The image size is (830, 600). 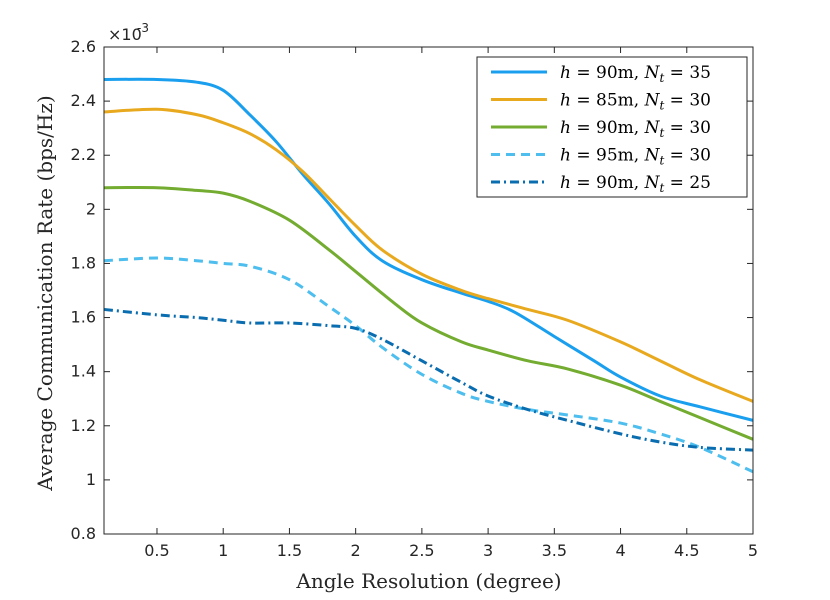 I want to click on legend-label-4: h = 95m, Nt = 30, so click(x=635, y=157).